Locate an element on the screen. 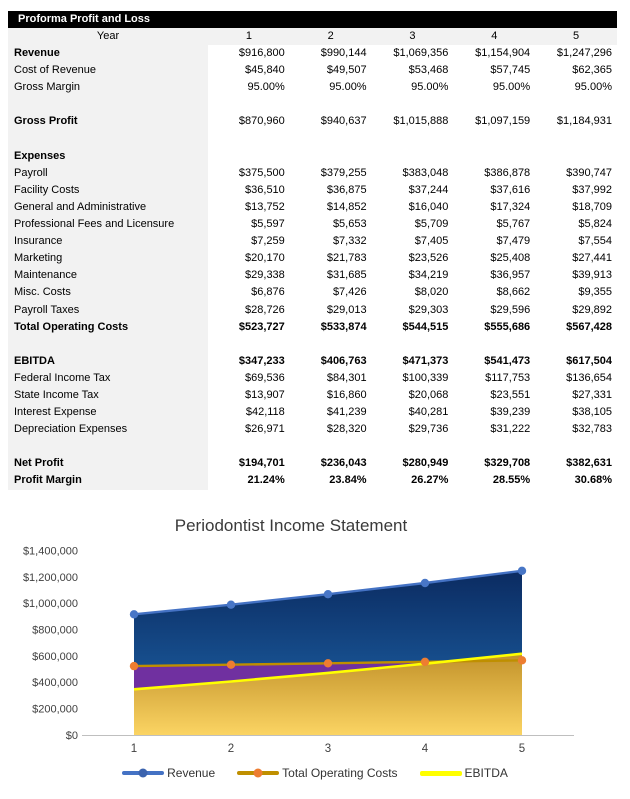 The height and width of the screenshot is (799, 630). row-value: $7,479 is located at coordinates (494, 242).